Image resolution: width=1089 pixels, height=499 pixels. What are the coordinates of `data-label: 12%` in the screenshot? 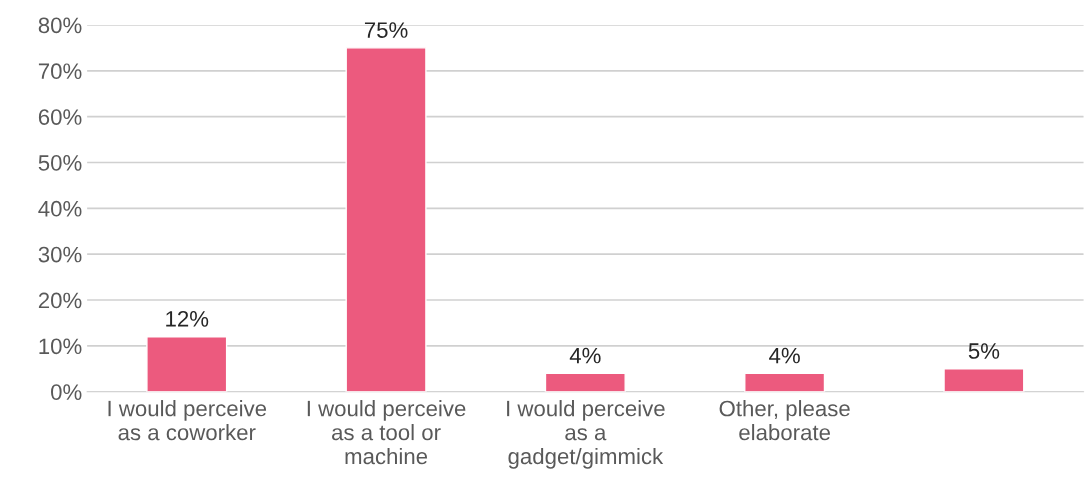 It's located at (187, 319).